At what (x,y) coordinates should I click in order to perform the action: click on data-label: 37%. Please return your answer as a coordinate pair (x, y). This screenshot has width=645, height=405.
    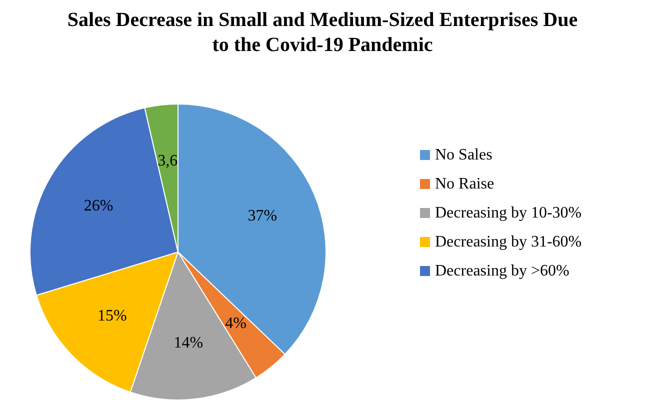
    Looking at the image, I should click on (263, 215).